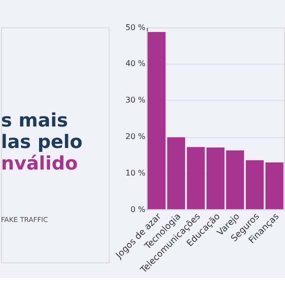 This screenshot has height=300, width=285. Describe the element at coordinates (136, 63) in the screenshot. I see `y-tick-label: 40 %` at that location.